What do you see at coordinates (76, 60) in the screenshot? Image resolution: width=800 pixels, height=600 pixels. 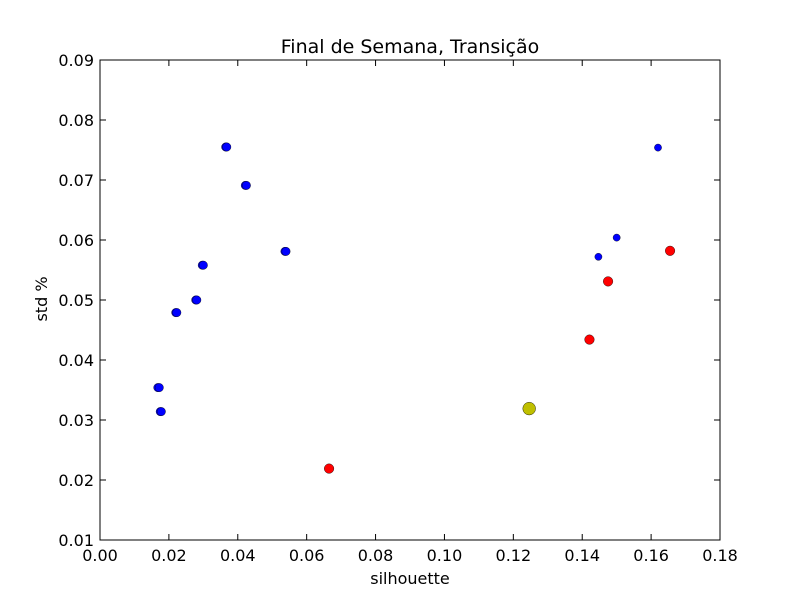 I see `y-tick-label-8: 0.09` at bounding box center [76, 60].